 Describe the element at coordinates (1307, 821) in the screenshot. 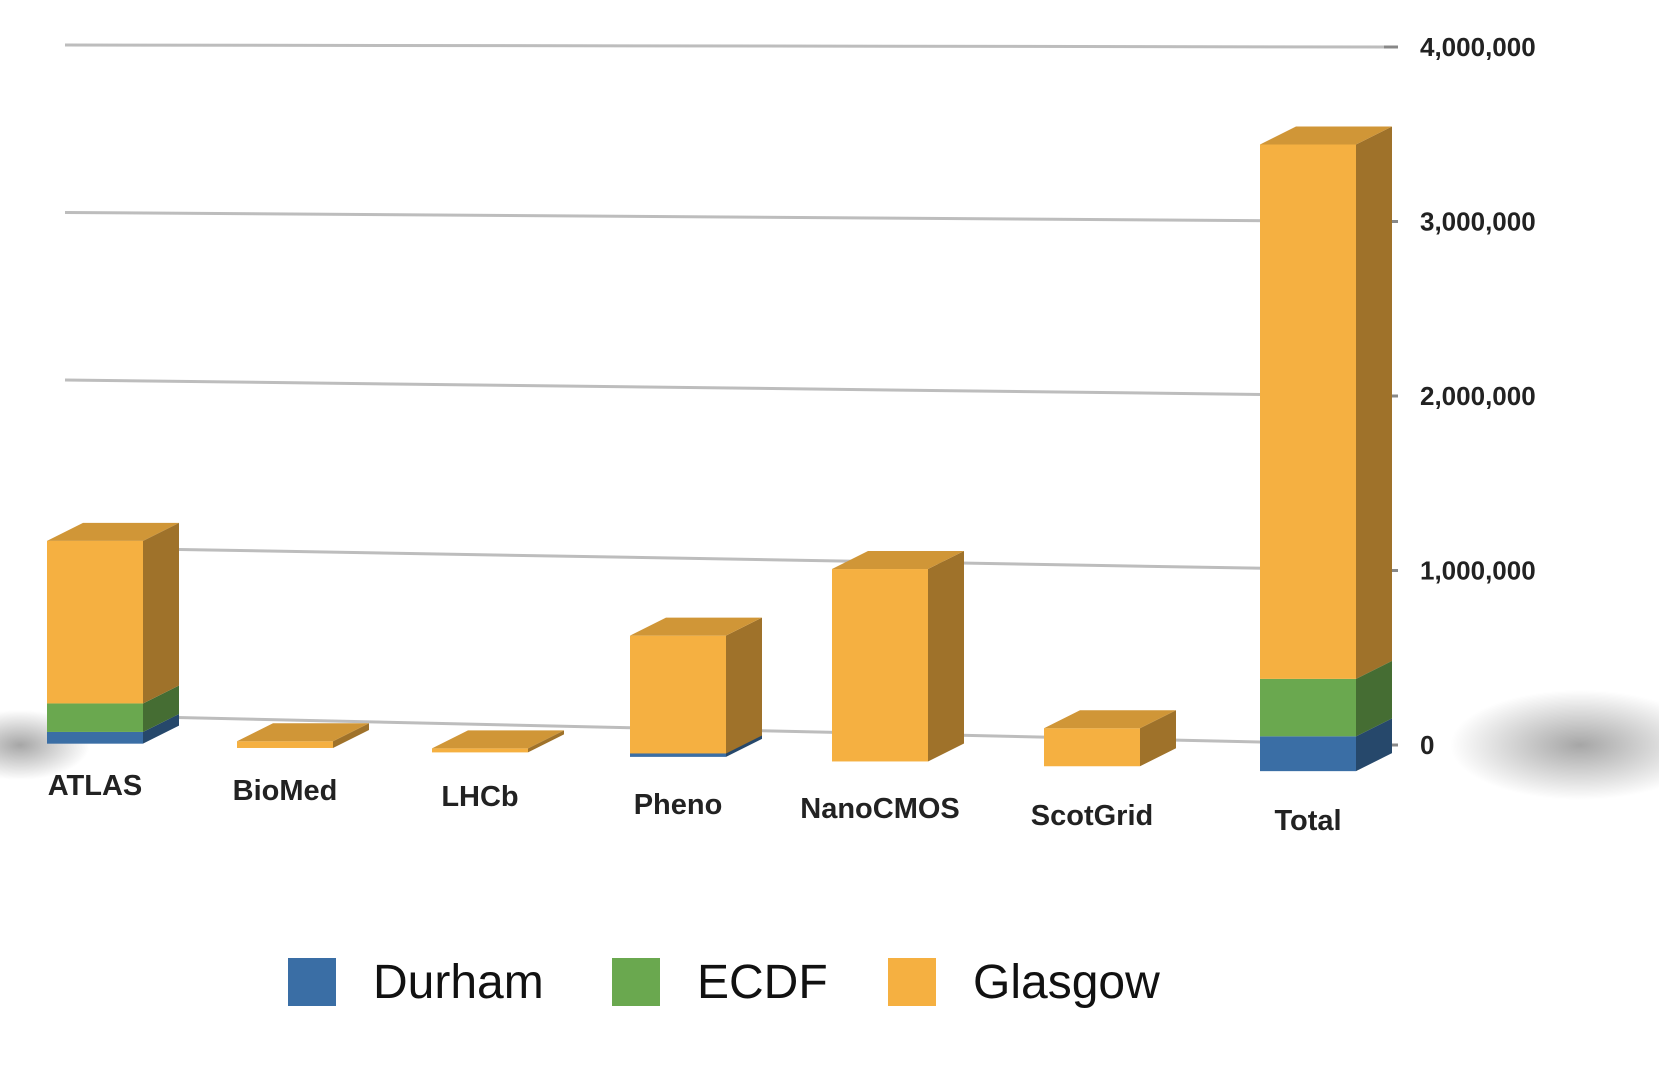

I see `xtick-label-total: Total` at that location.